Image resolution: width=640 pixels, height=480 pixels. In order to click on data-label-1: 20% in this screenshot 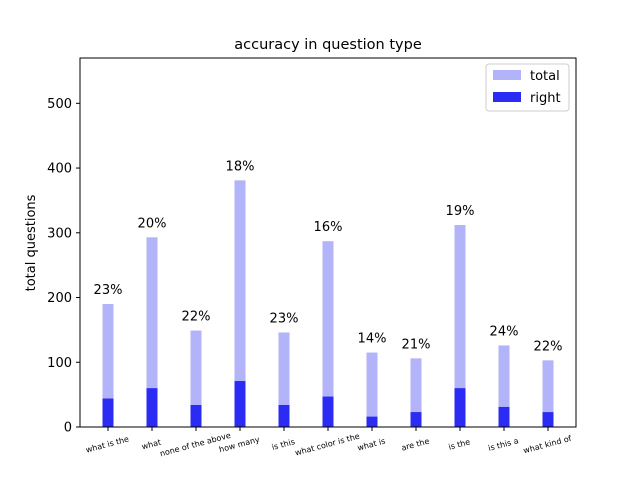, I will do `click(152, 223)`.